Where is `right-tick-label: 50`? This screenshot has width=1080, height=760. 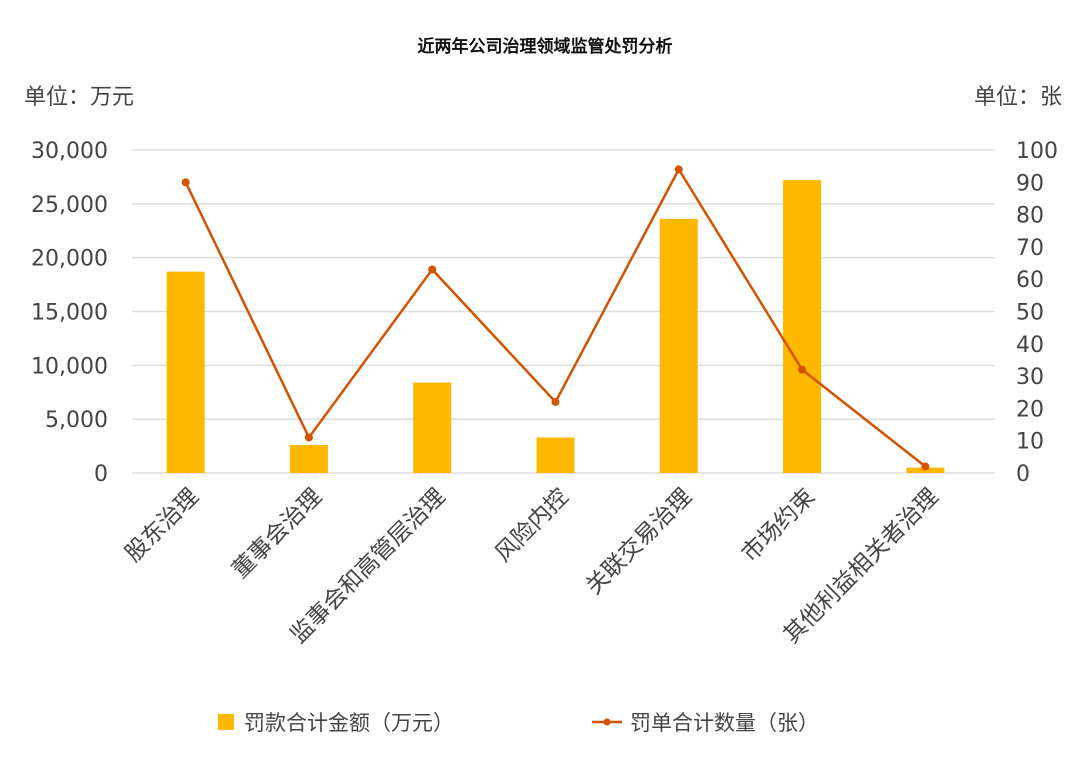 right-tick-label: 50 is located at coordinates (1030, 313).